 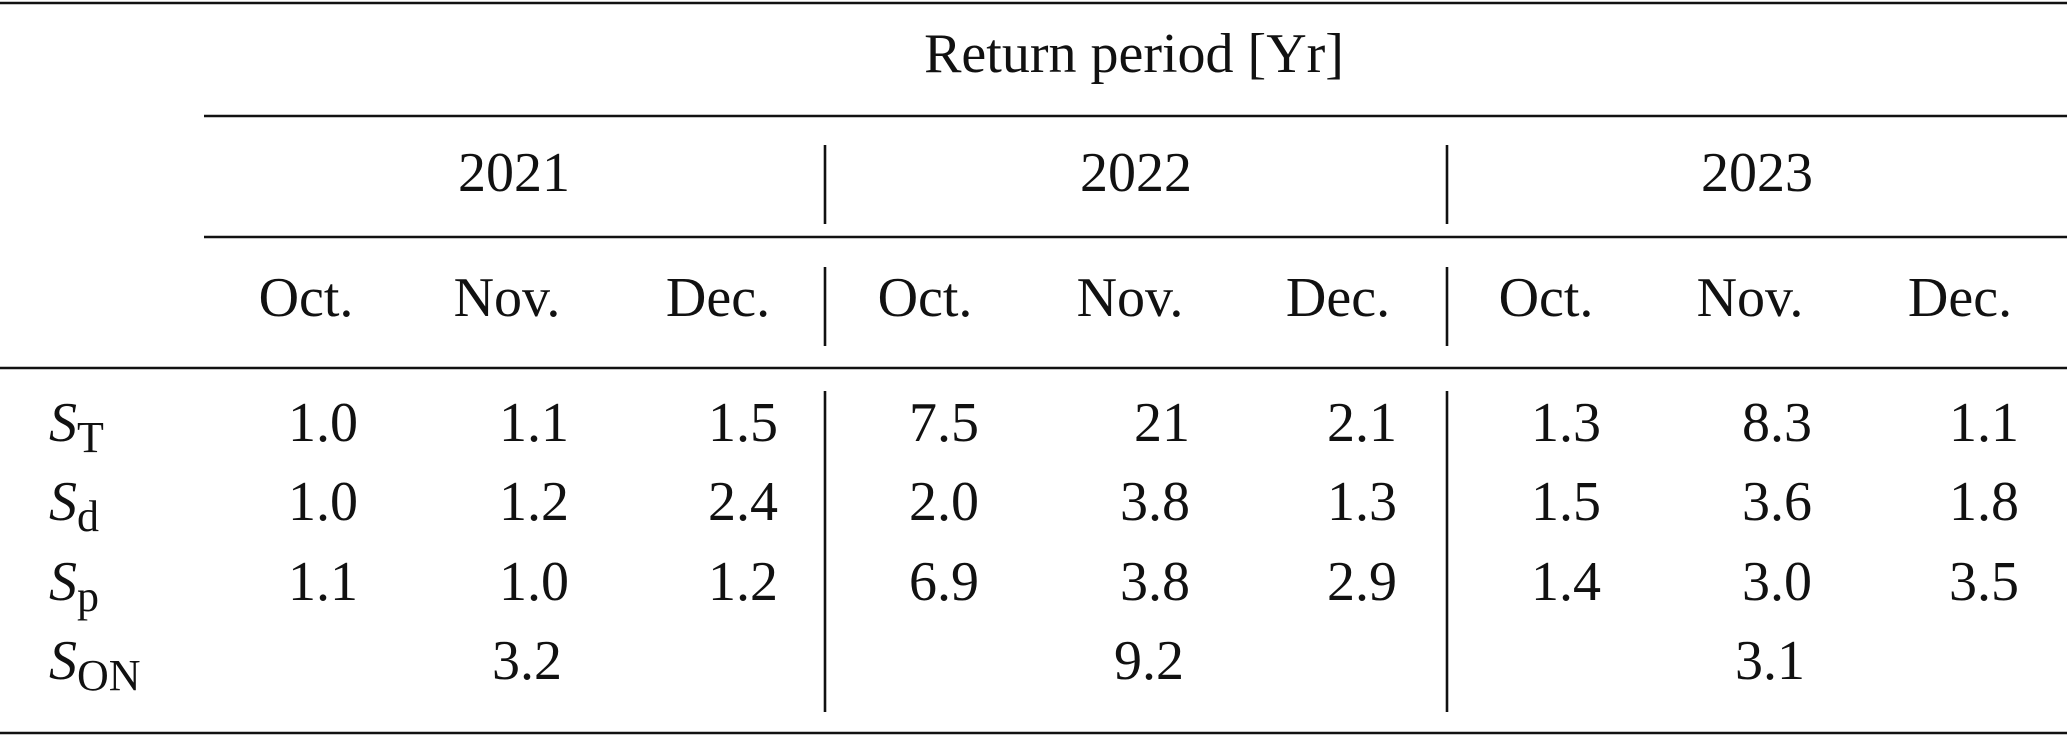 What do you see at coordinates (514, 173) in the screenshot?
I see `year-header: 2021` at bounding box center [514, 173].